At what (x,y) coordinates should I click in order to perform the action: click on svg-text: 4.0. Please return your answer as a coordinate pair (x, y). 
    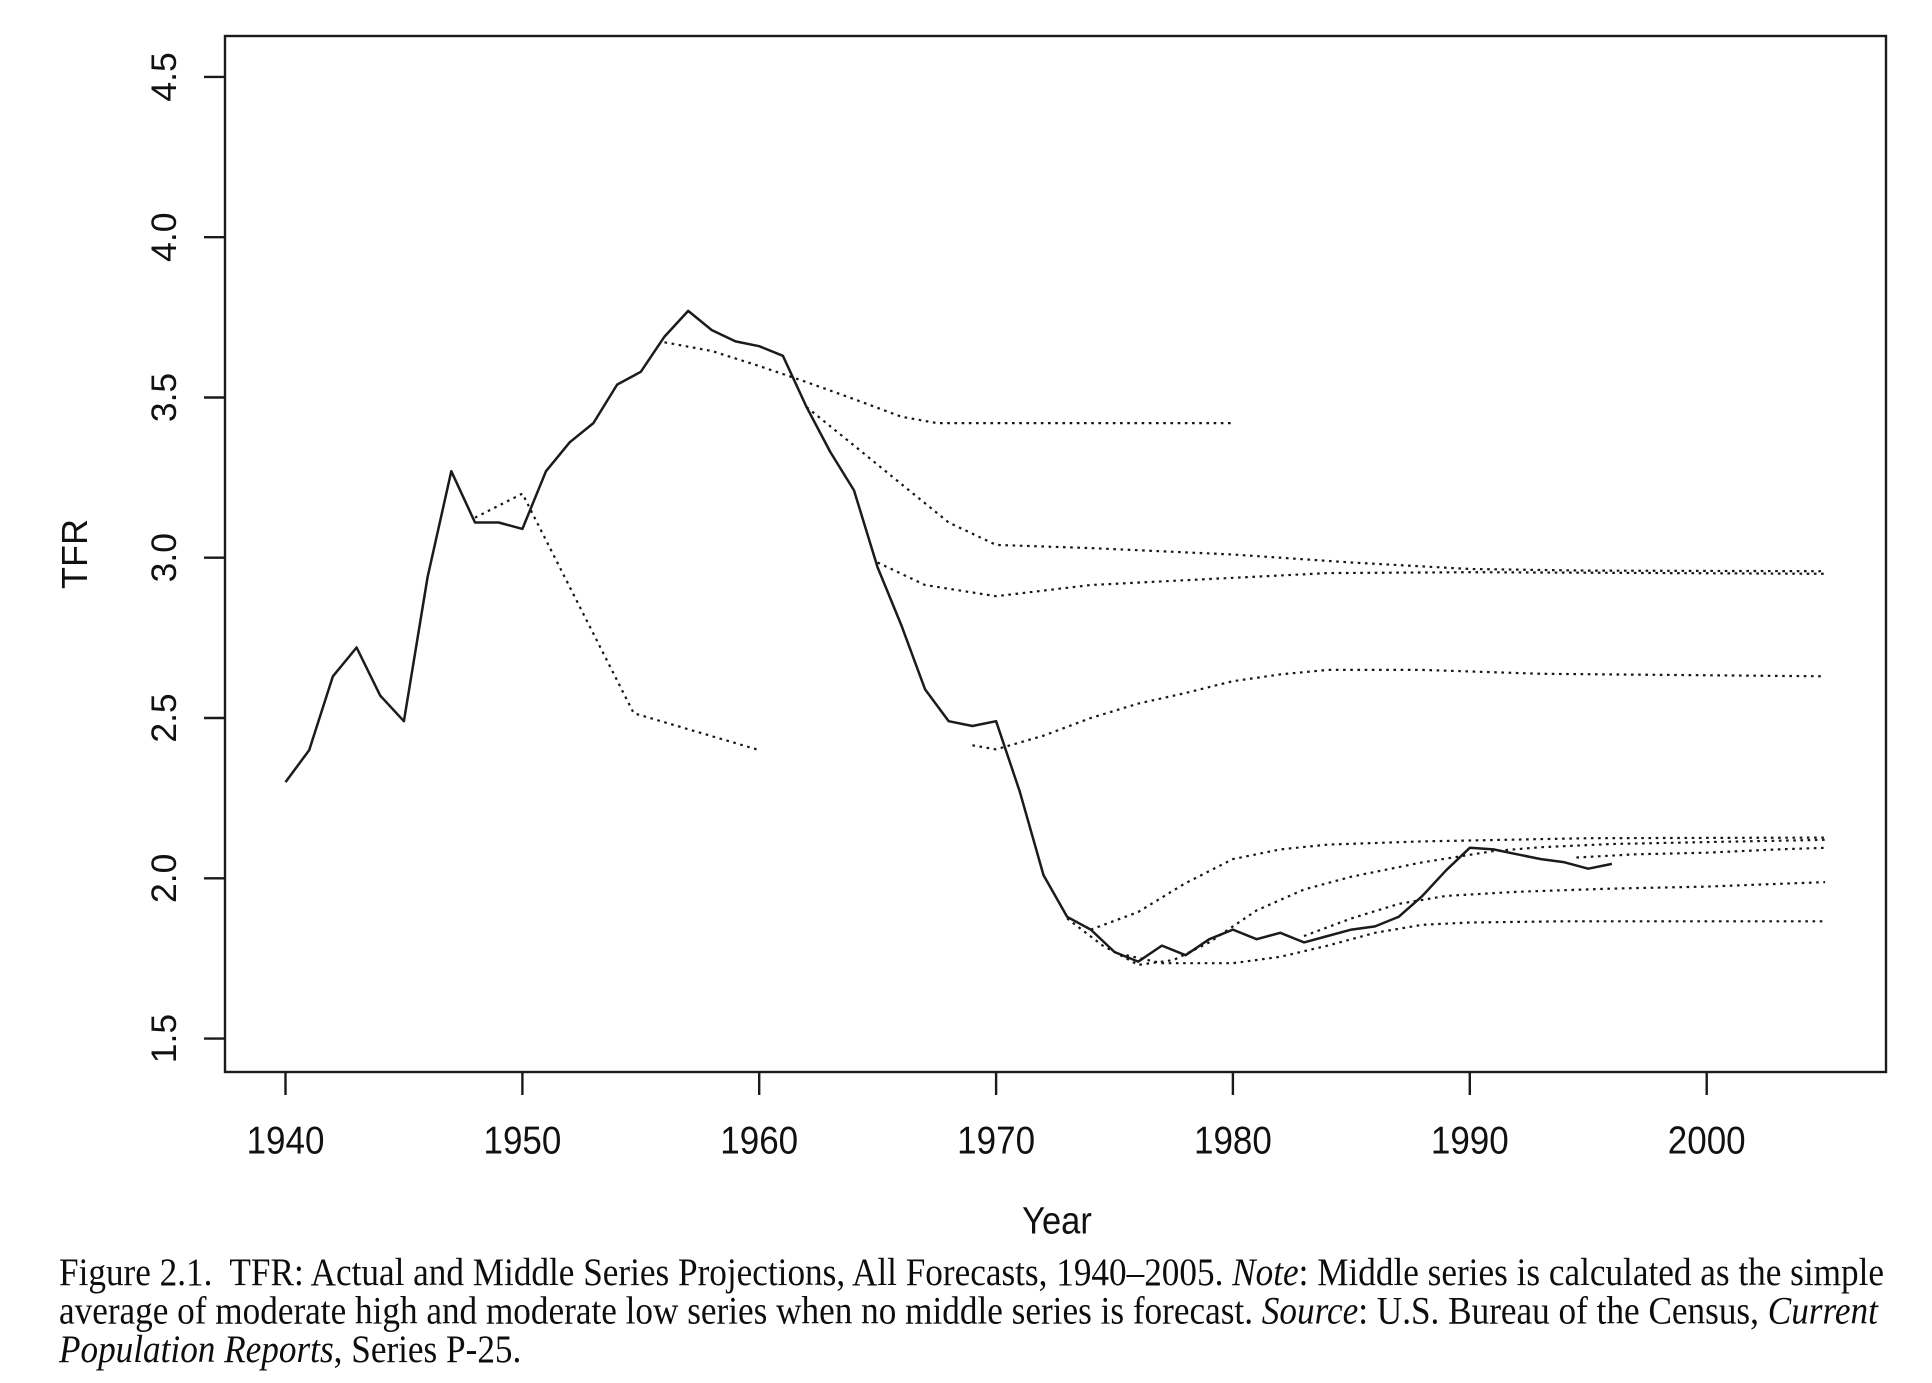
    Looking at the image, I should click on (164, 237).